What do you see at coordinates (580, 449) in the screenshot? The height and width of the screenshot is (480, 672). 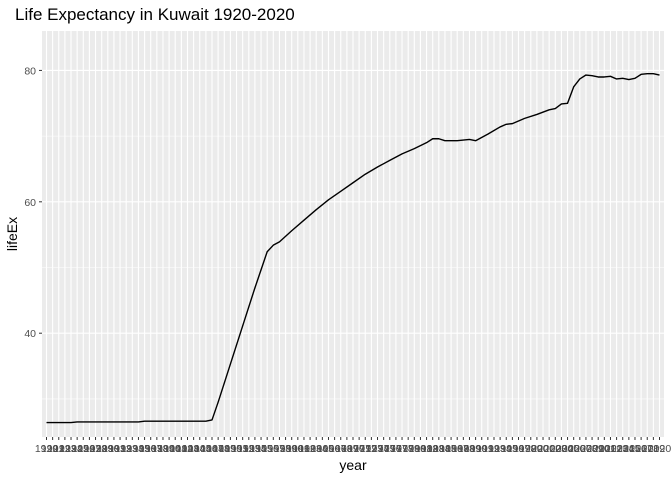 I see `x-tick-label: 2007` at bounding box center [580, 449].